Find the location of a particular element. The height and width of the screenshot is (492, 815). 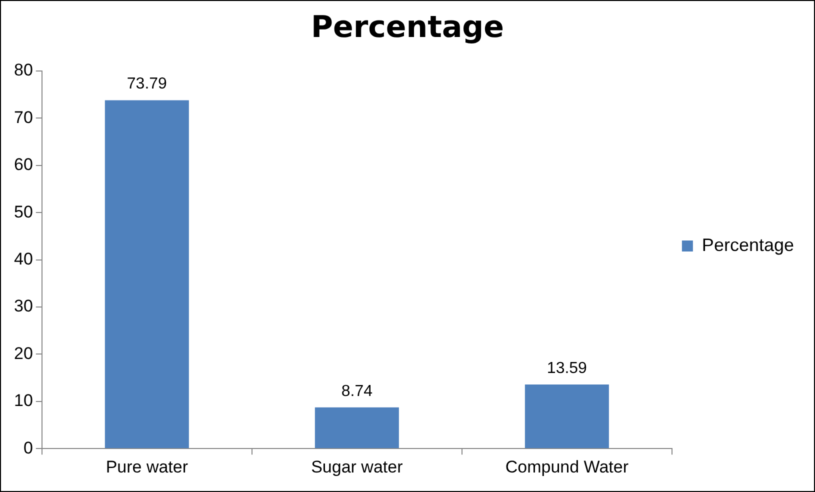

y-tick-label: 80 is located at coordinates (23, 70).